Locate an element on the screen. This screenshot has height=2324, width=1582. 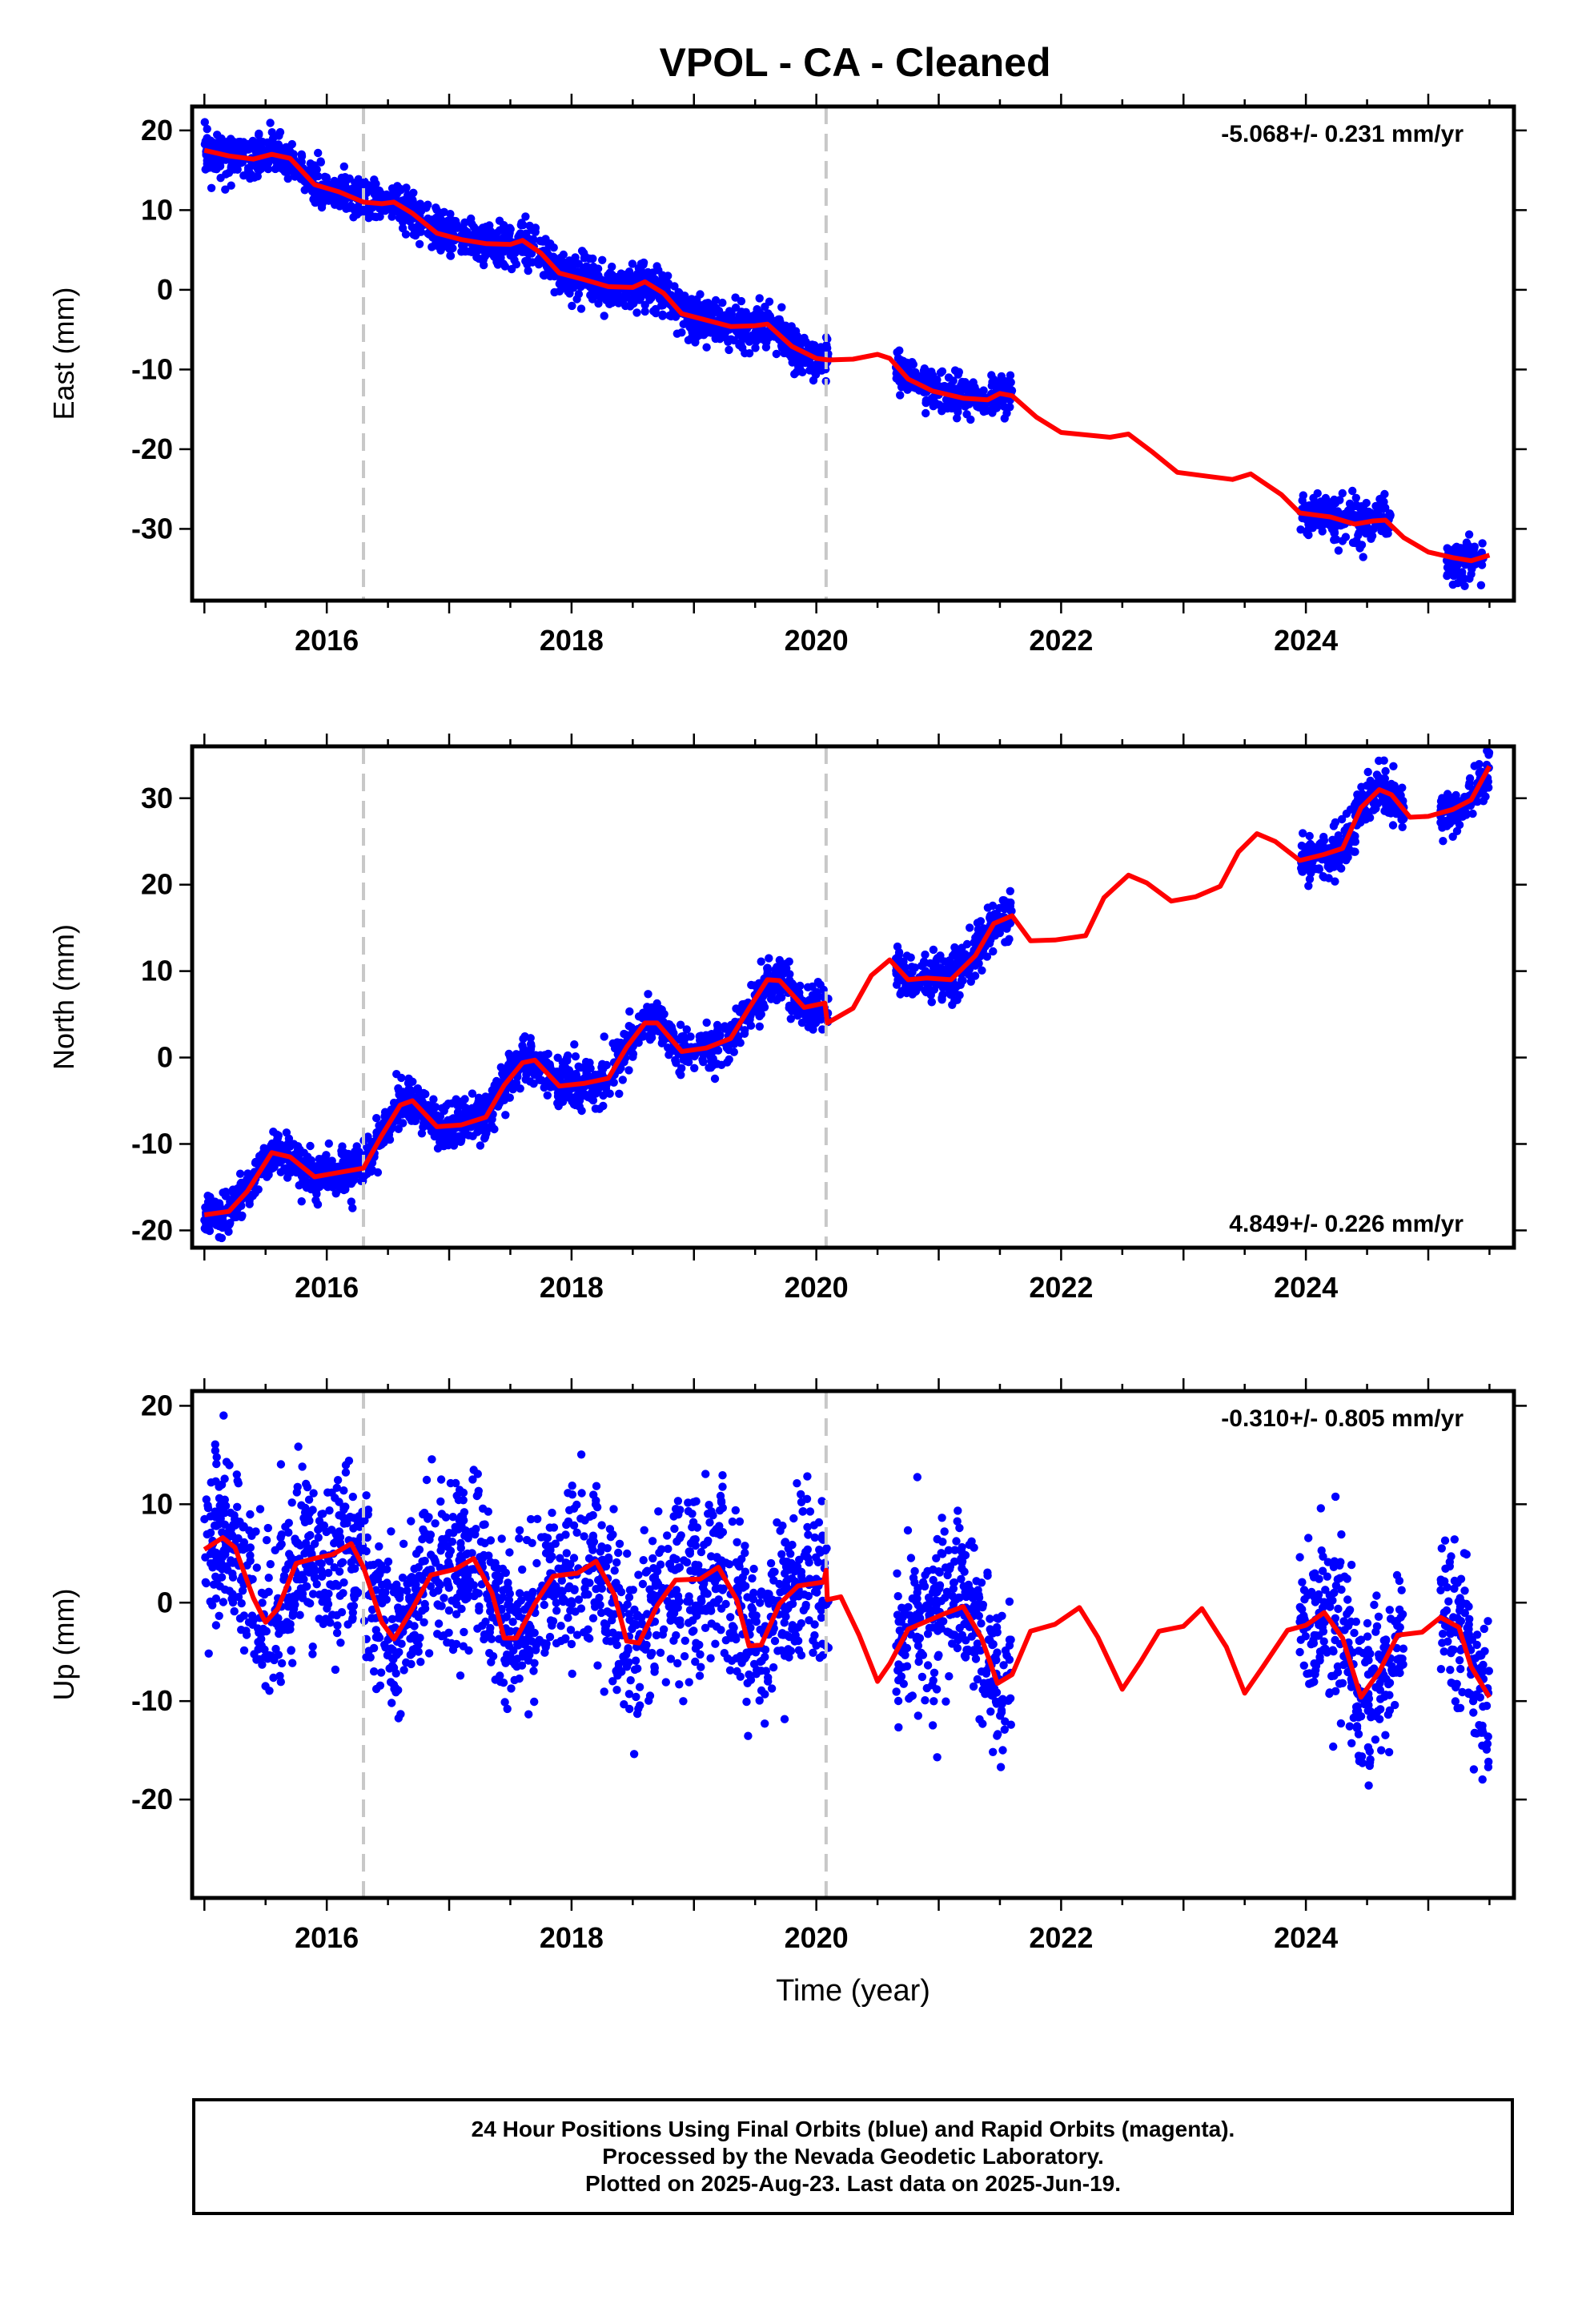
y-tick-label: 30 is located at coordinates (157, 798).